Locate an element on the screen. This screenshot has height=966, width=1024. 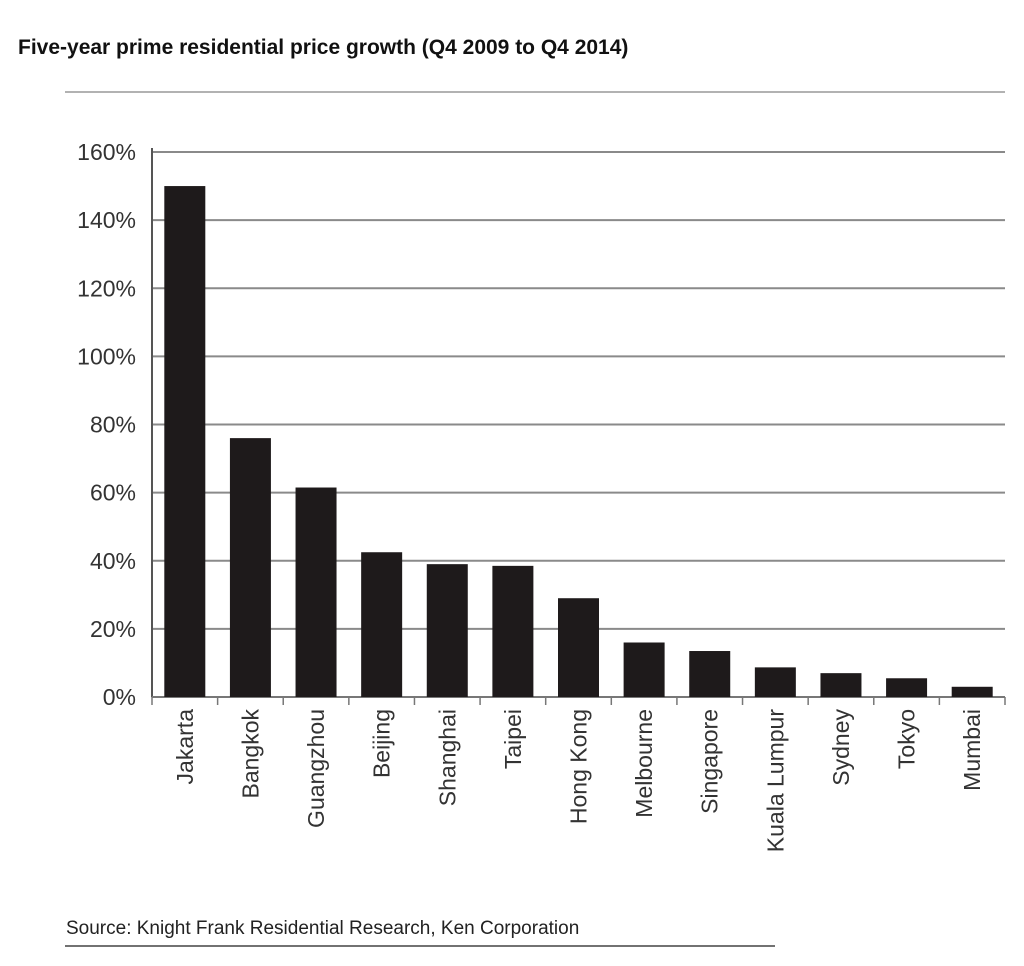
y-tick-label: 140% is located at coordinates (106, 220).